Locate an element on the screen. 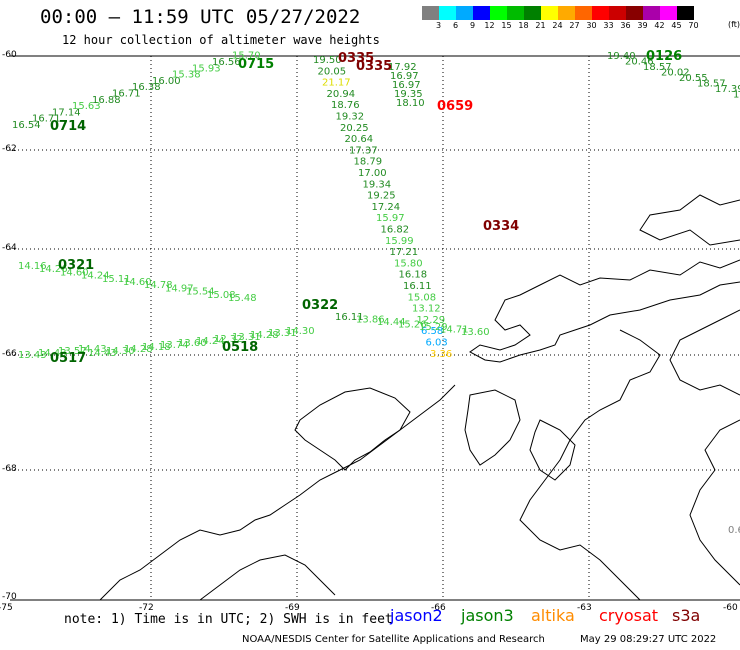  latitude-label: -66 is located at coordinates (9, 354).